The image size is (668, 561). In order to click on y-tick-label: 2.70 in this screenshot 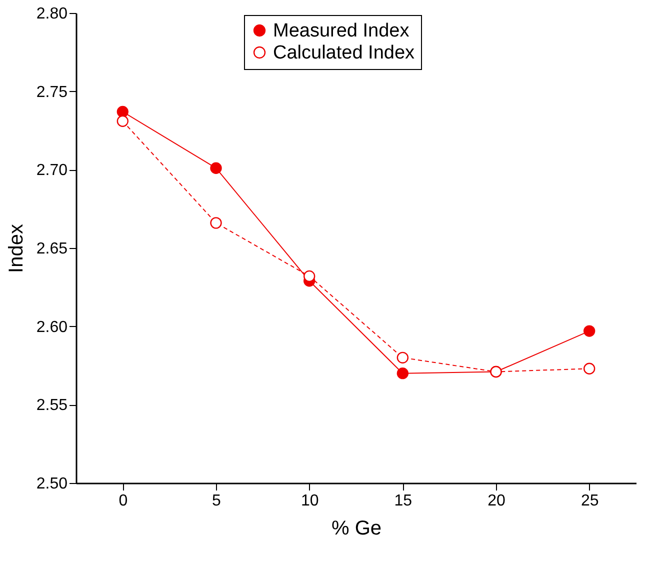, I will do `click(52, 171)`.